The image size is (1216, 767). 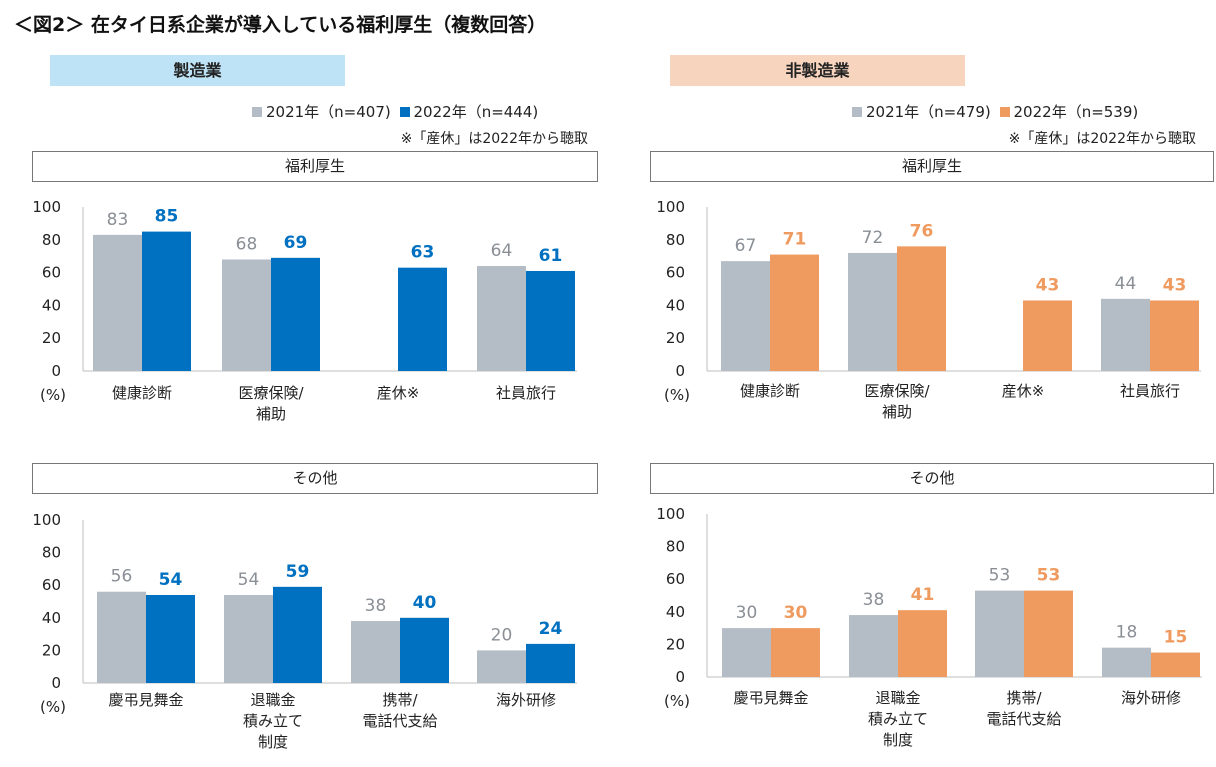 What do you see at coordinates (247, 244) in the screenshot?
I see `data-label-2021: 68` at bounding box center [247, 244].